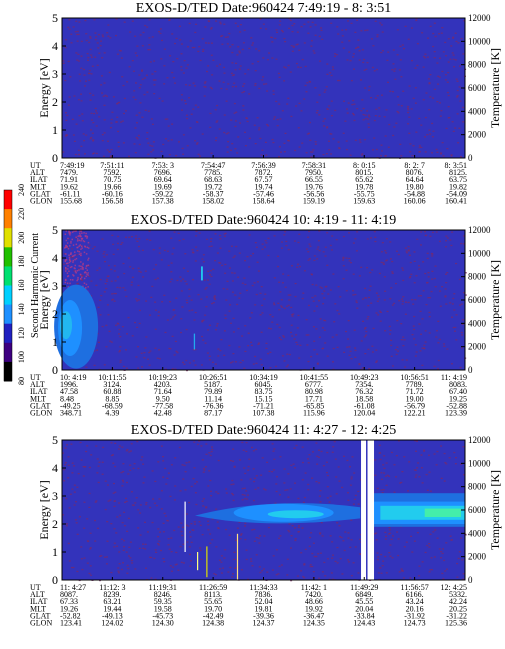 The width and height of the screenshot is (505, 649). What do you see at coordinates (112, 608) in the screenshot?
I see `ephemeris-value: 19.44` at bounding box center [112, 608].